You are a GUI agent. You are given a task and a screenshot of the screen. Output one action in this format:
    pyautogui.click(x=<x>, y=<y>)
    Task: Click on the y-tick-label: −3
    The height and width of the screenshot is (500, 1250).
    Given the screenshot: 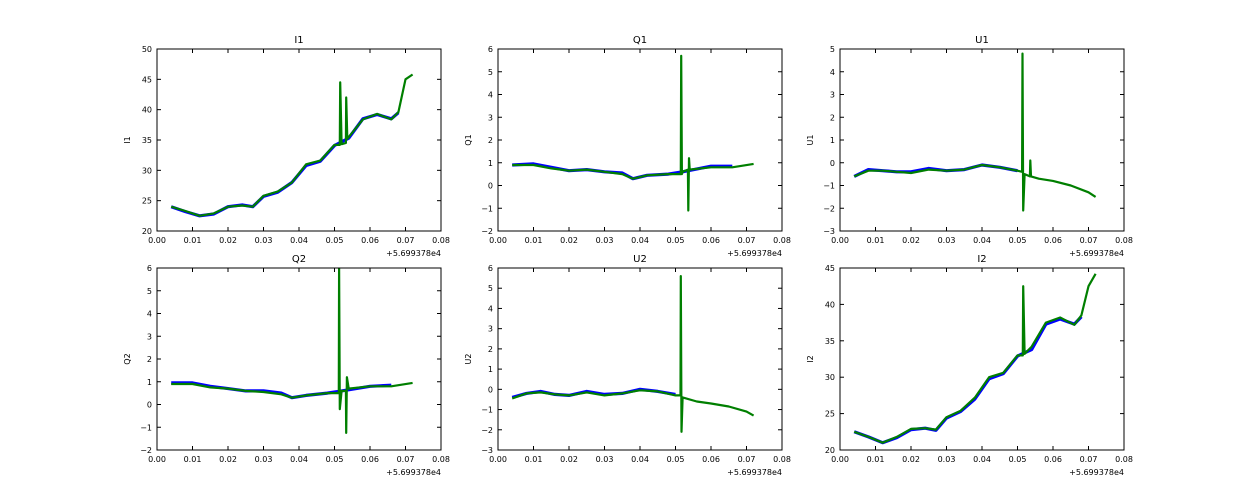 What is the action you would take?
    pyautogui.click(x=487, y=450)
    